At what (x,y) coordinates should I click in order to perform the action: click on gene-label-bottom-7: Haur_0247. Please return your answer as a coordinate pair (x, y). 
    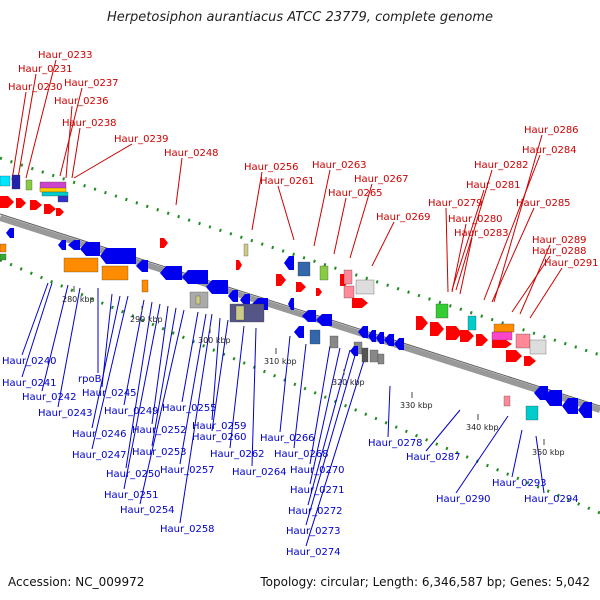
    Looking at the image, I should click on (99, 455).